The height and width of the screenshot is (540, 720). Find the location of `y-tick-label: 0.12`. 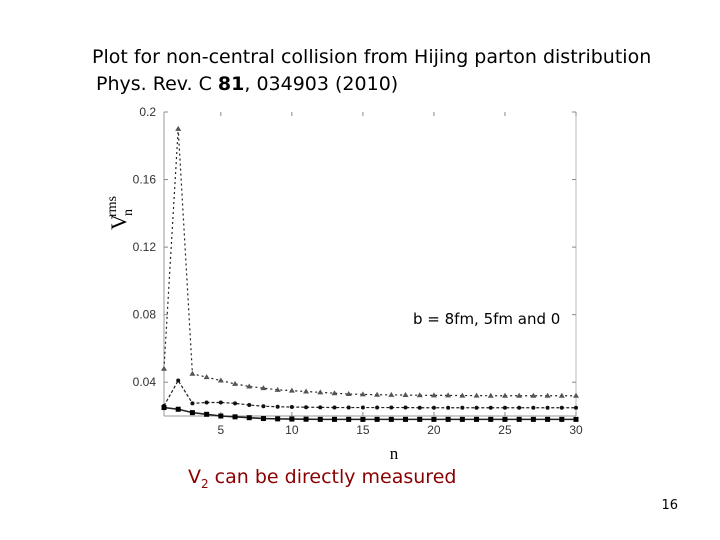

y-tick-label: 0.12 is located at coordinates (145, 247).